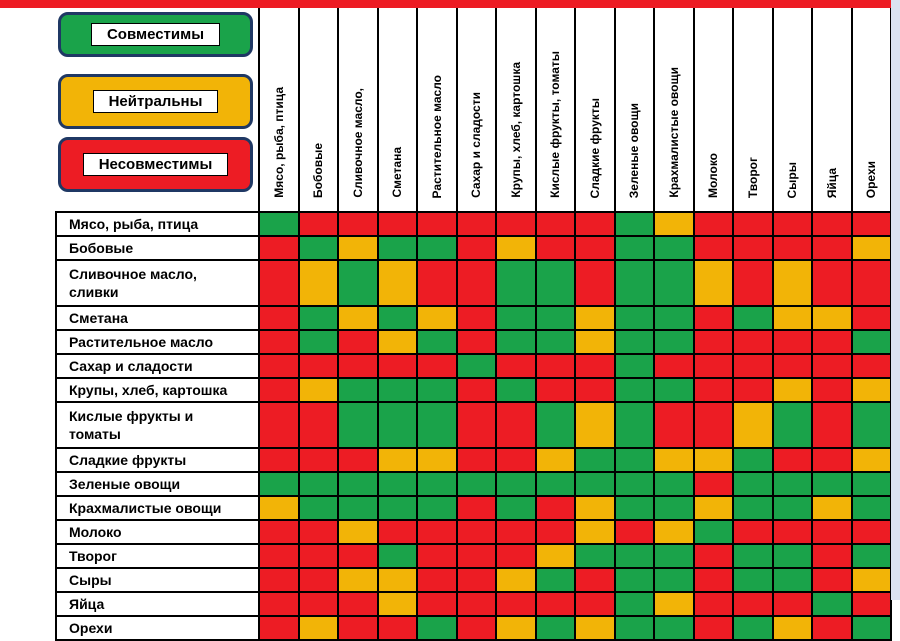 The height and width of the screenshot is (641, 900). What do you see at coordinates (476, 145) in the screenshot?
I see `column-header-label: Сахар и сладости` at bounding box center [476, 145].